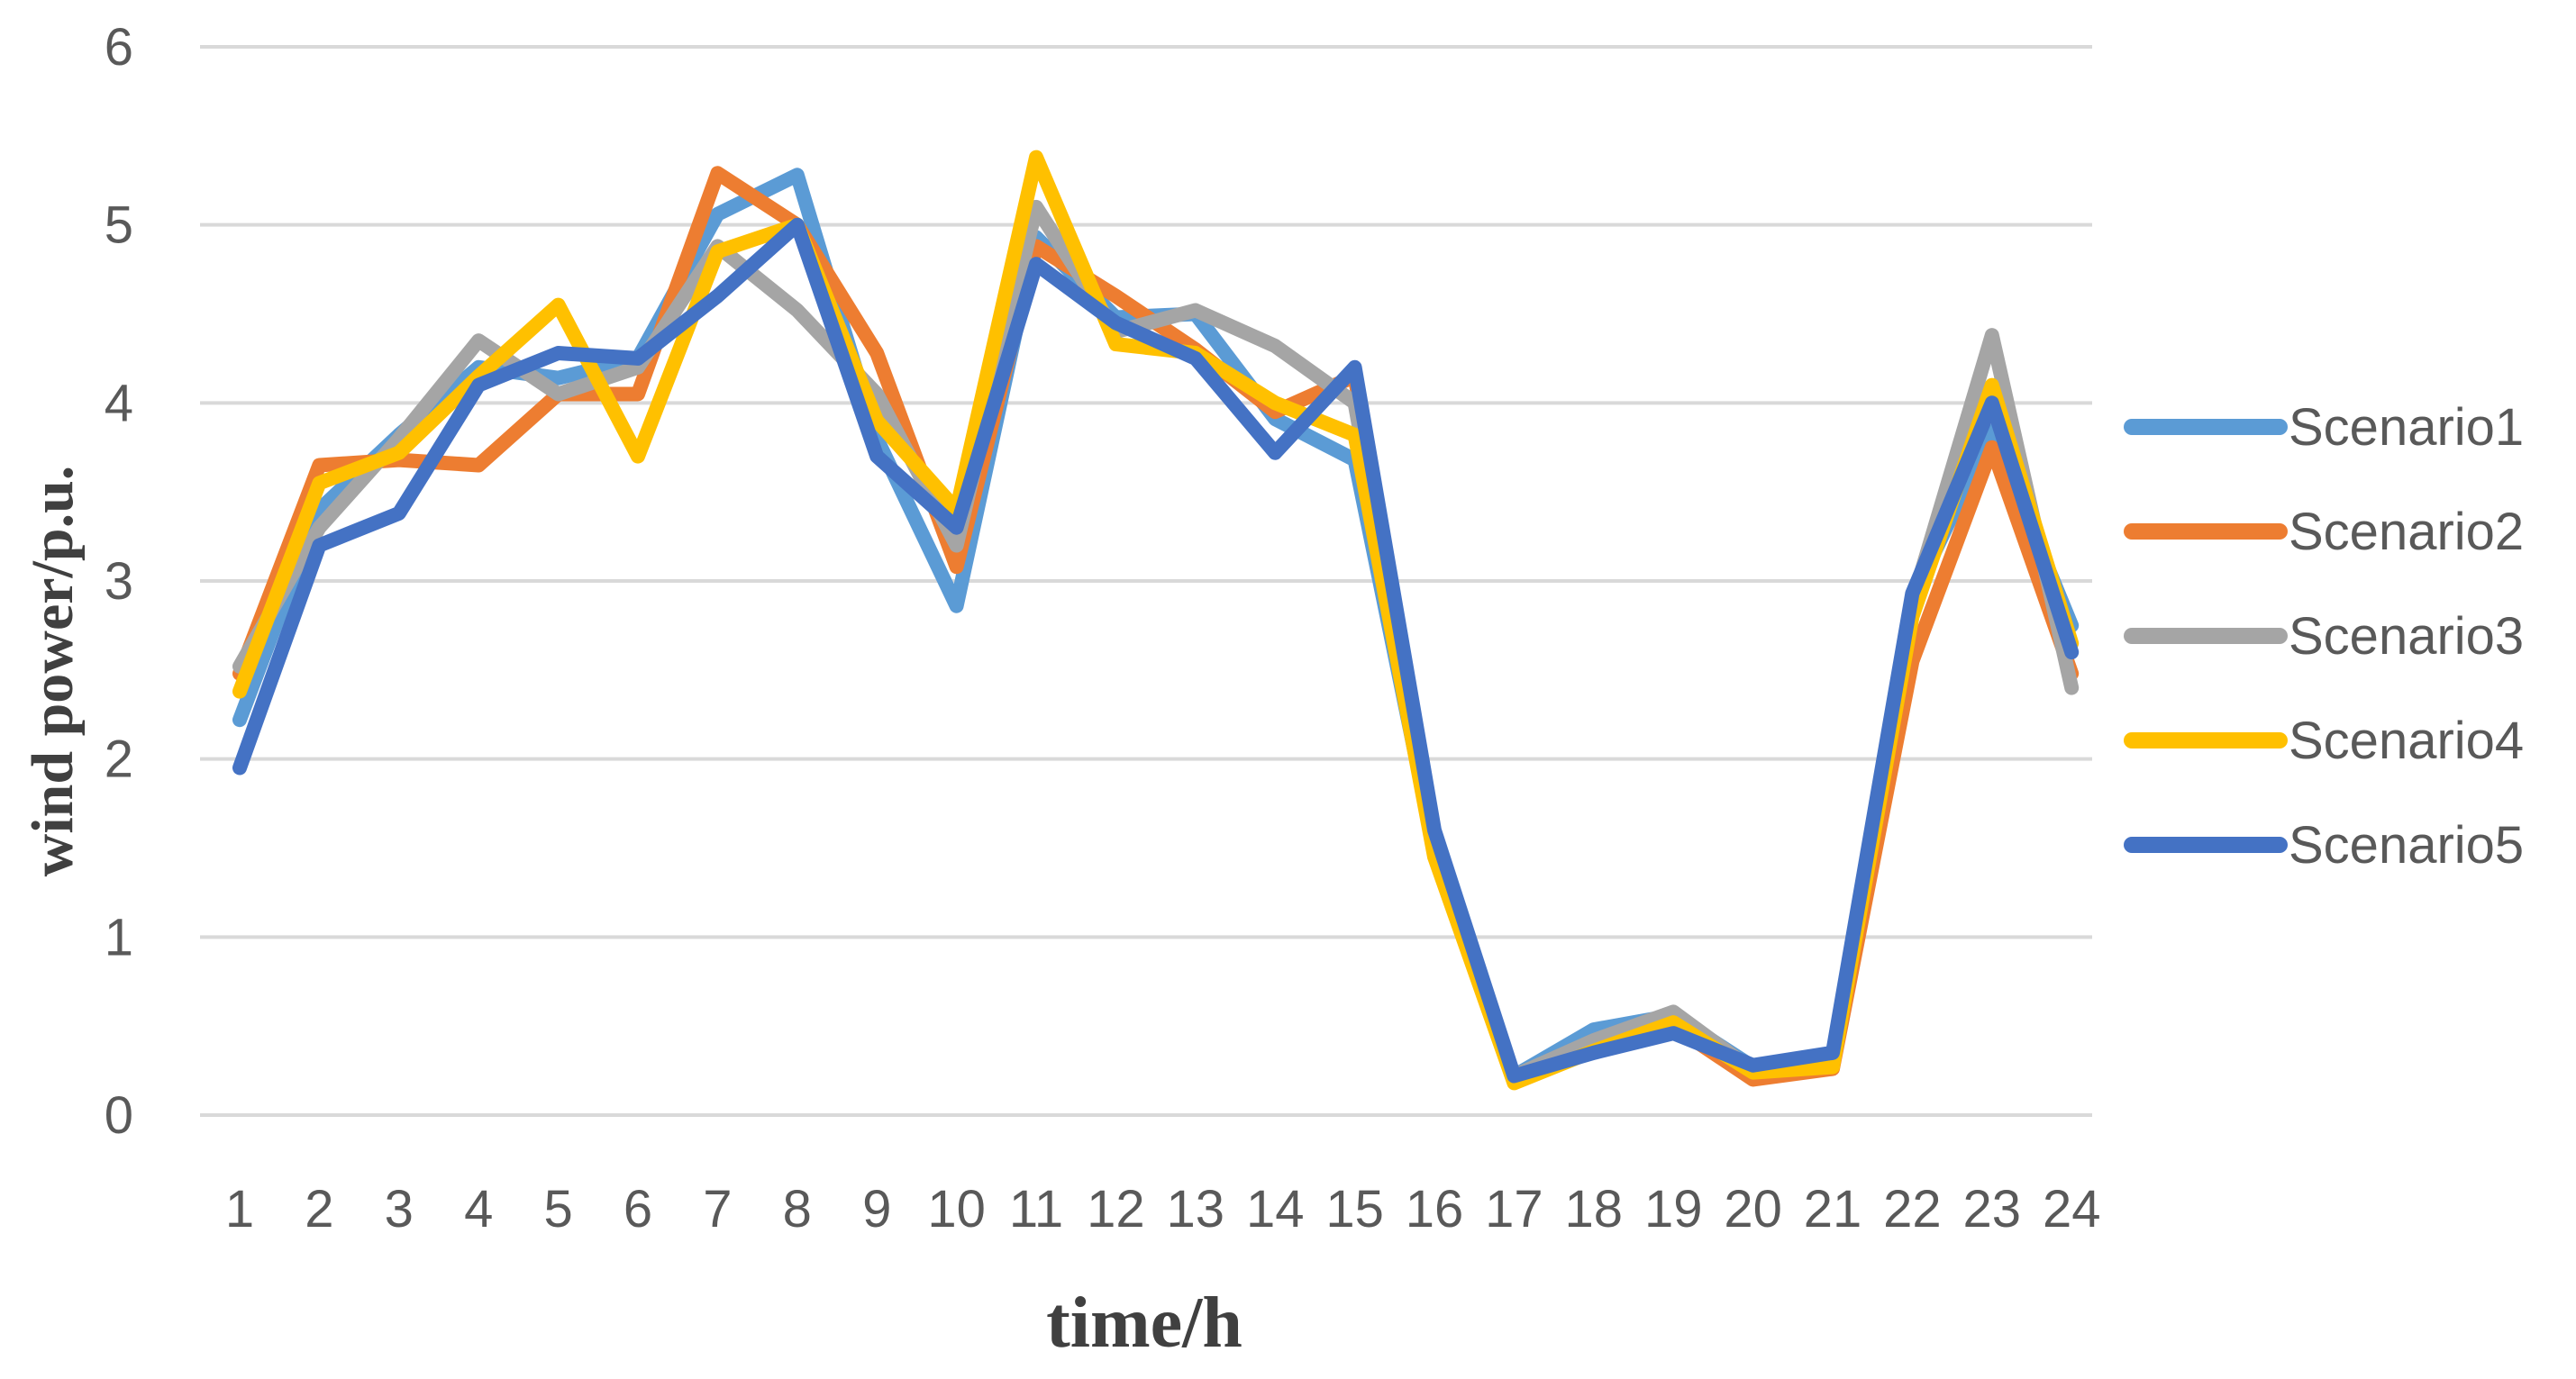 This screenshot has width=2576, height=1379. What do you see at coordinates (1196, 1209) in the screenshot?
I see `x-tick-13: 13` at bounding box center [1196, 1209].